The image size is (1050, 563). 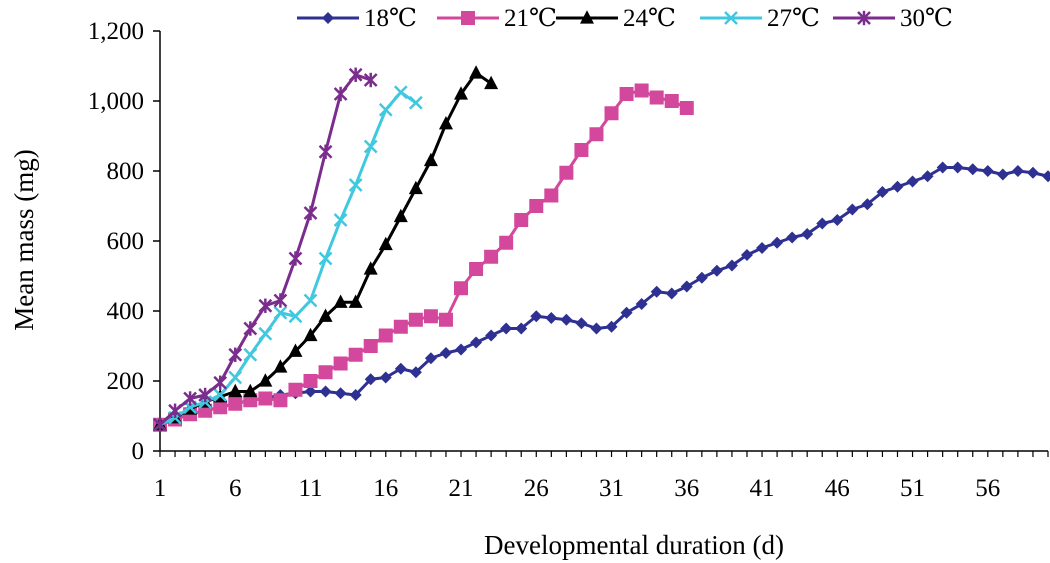 What do you see at coordinates (926, 18) in the screenshot?
I see `legend-label: 30℃` at bounding box center [926, 18].